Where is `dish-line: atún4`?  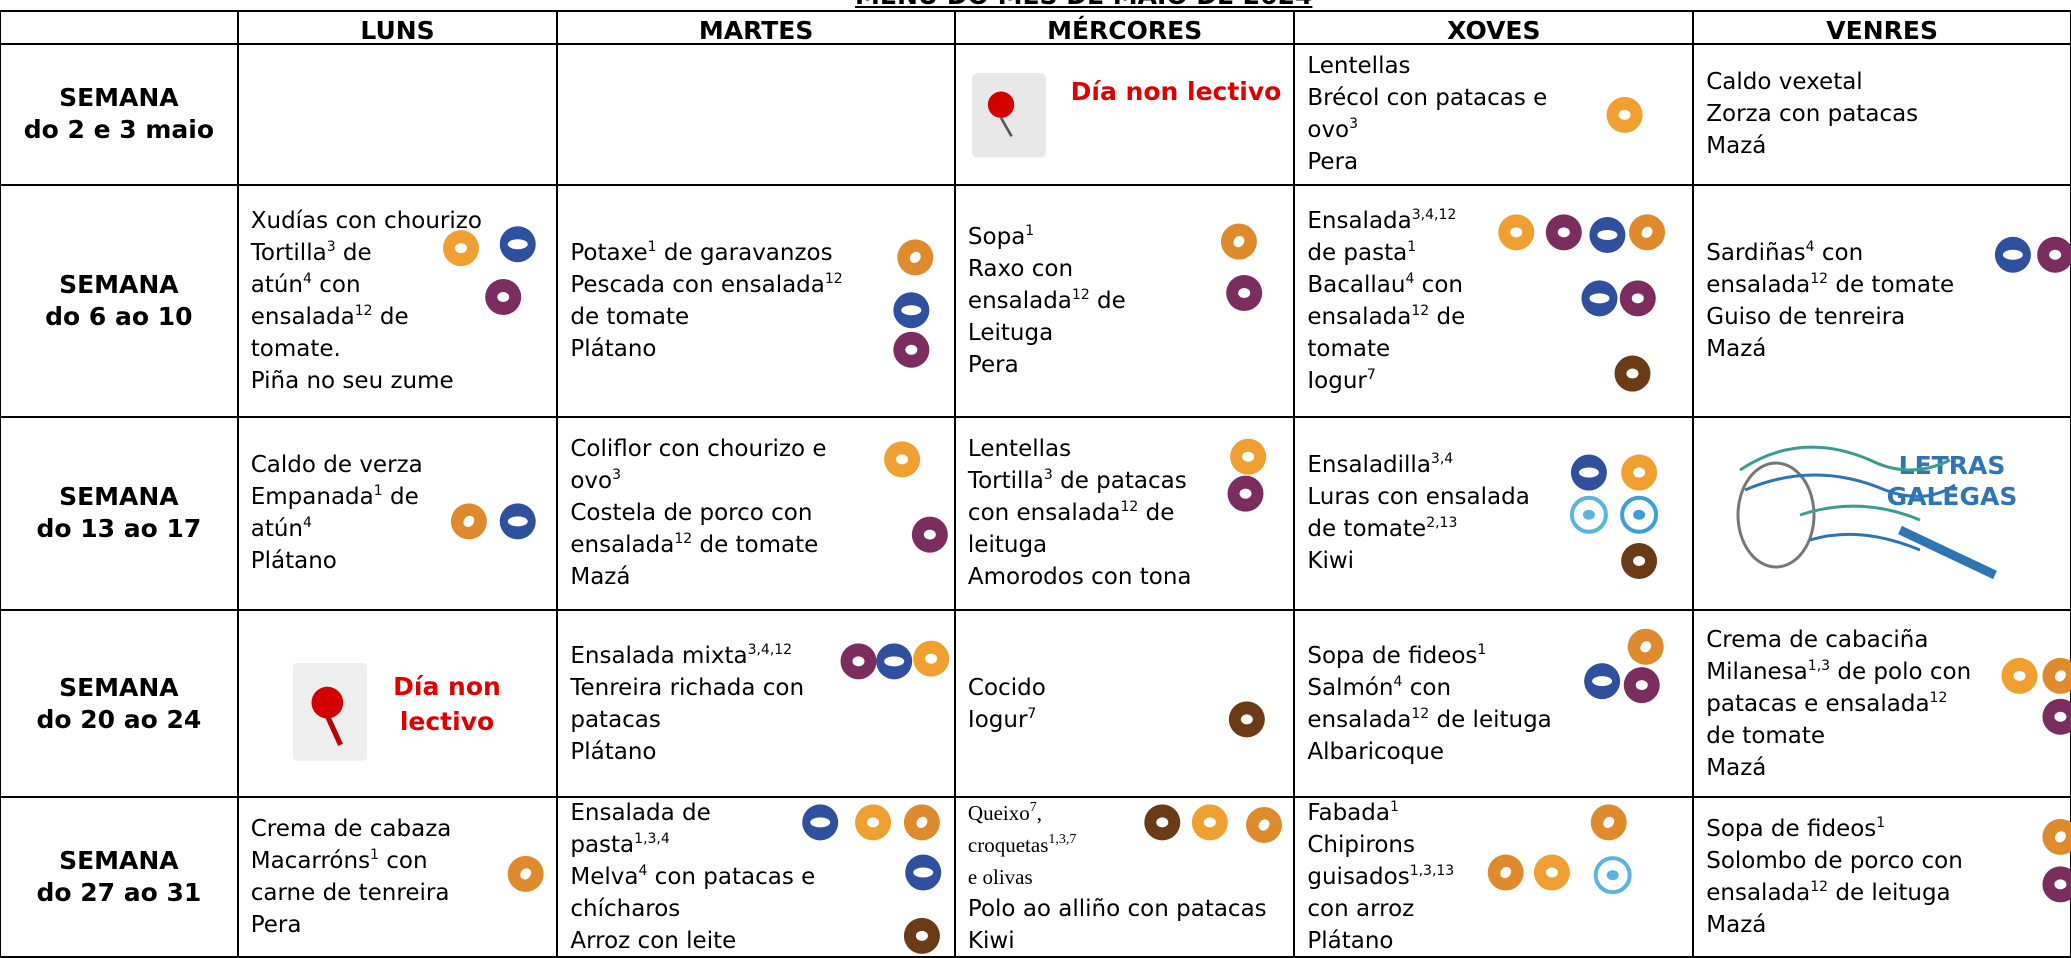 dish-line: atún4 is located at coordinates (281, 529).